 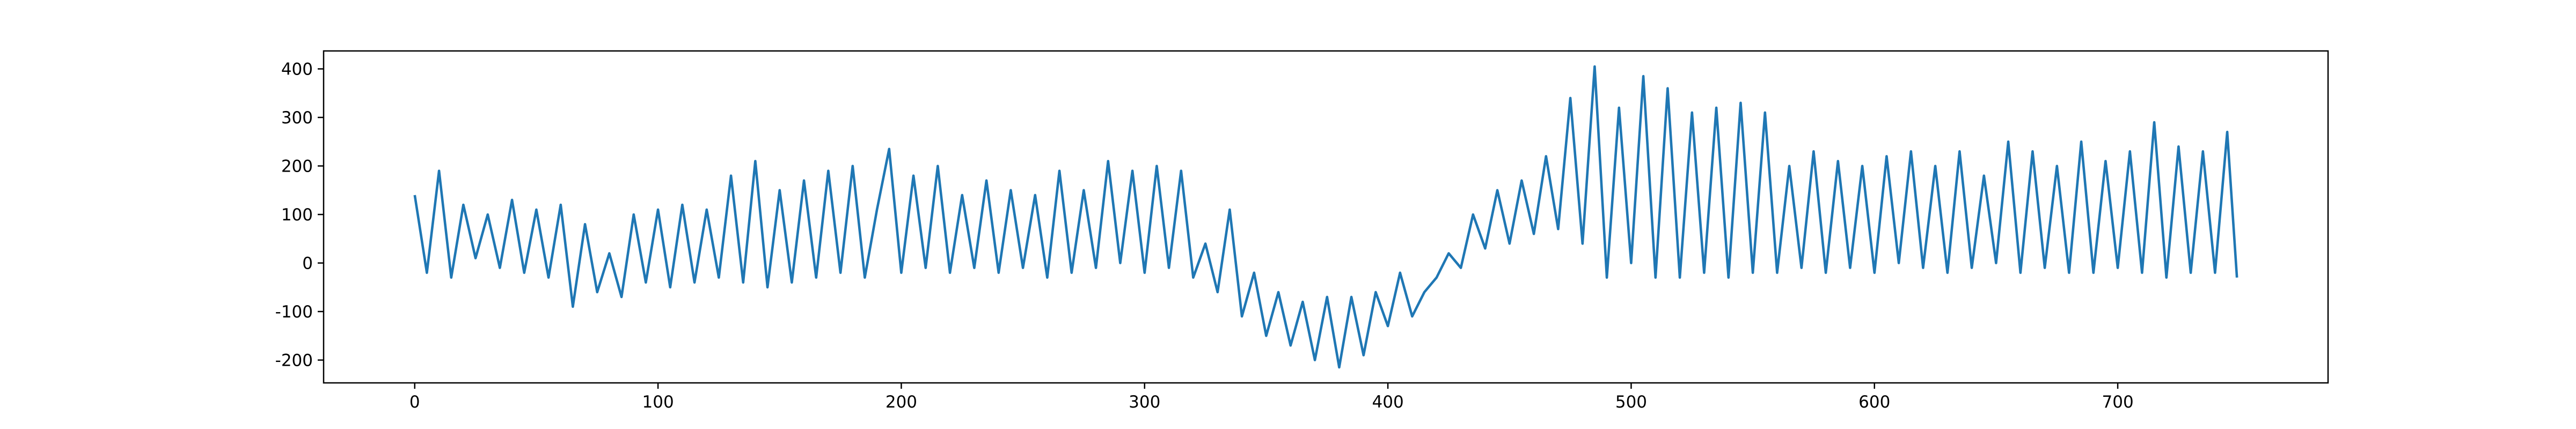 I want to click on x-tick-label: 600, so click(x=1874, y=402).